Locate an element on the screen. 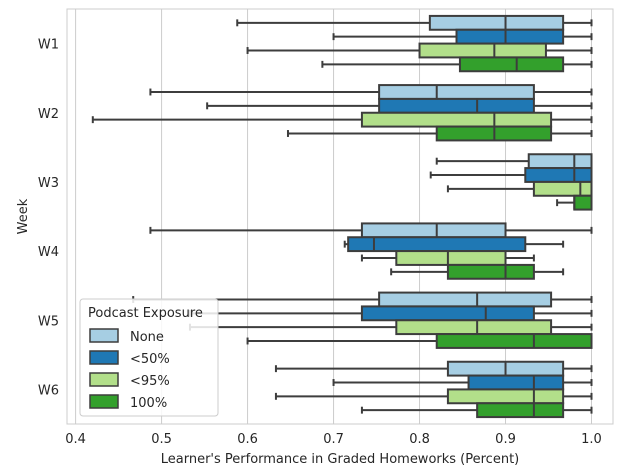 This screenshot has height=469, width=626. box-<50%-W5 is located at coordinates (390, 313).